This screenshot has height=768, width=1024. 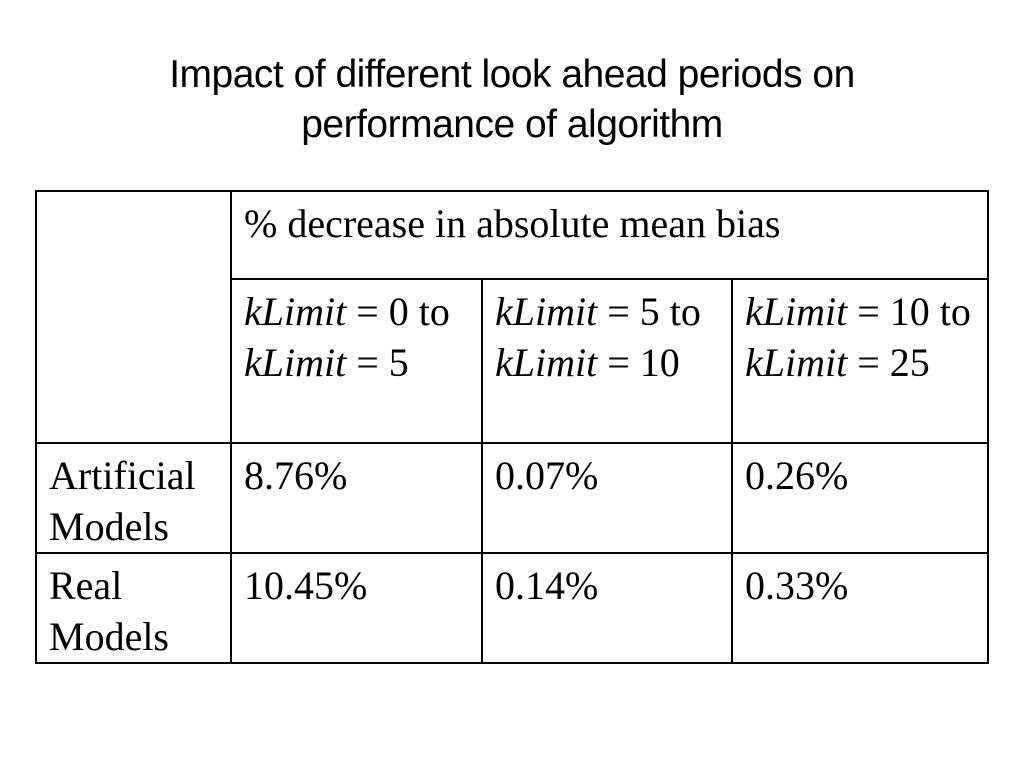 I want to click on row-label-cell: Real Models, so click(x=133, y=608).